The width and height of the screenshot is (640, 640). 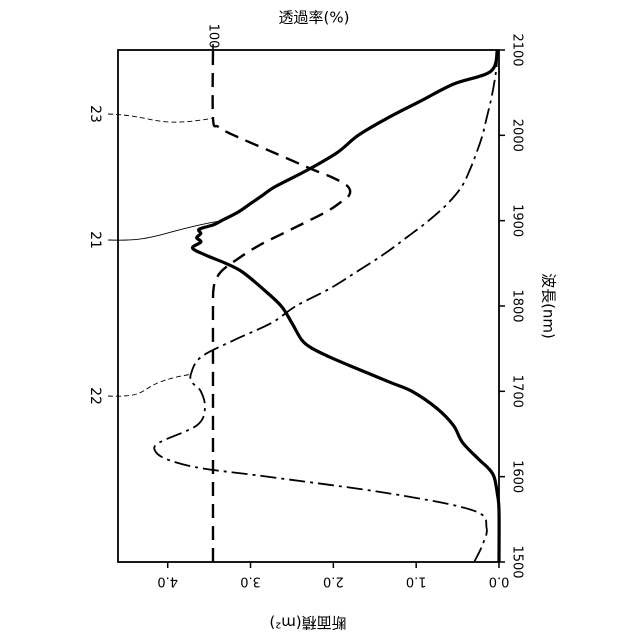 What do you see at coordinates (499, 581) in the screenshot?
I see `cross-section-tick-label: 0.0` at bounding box center [499, 581].